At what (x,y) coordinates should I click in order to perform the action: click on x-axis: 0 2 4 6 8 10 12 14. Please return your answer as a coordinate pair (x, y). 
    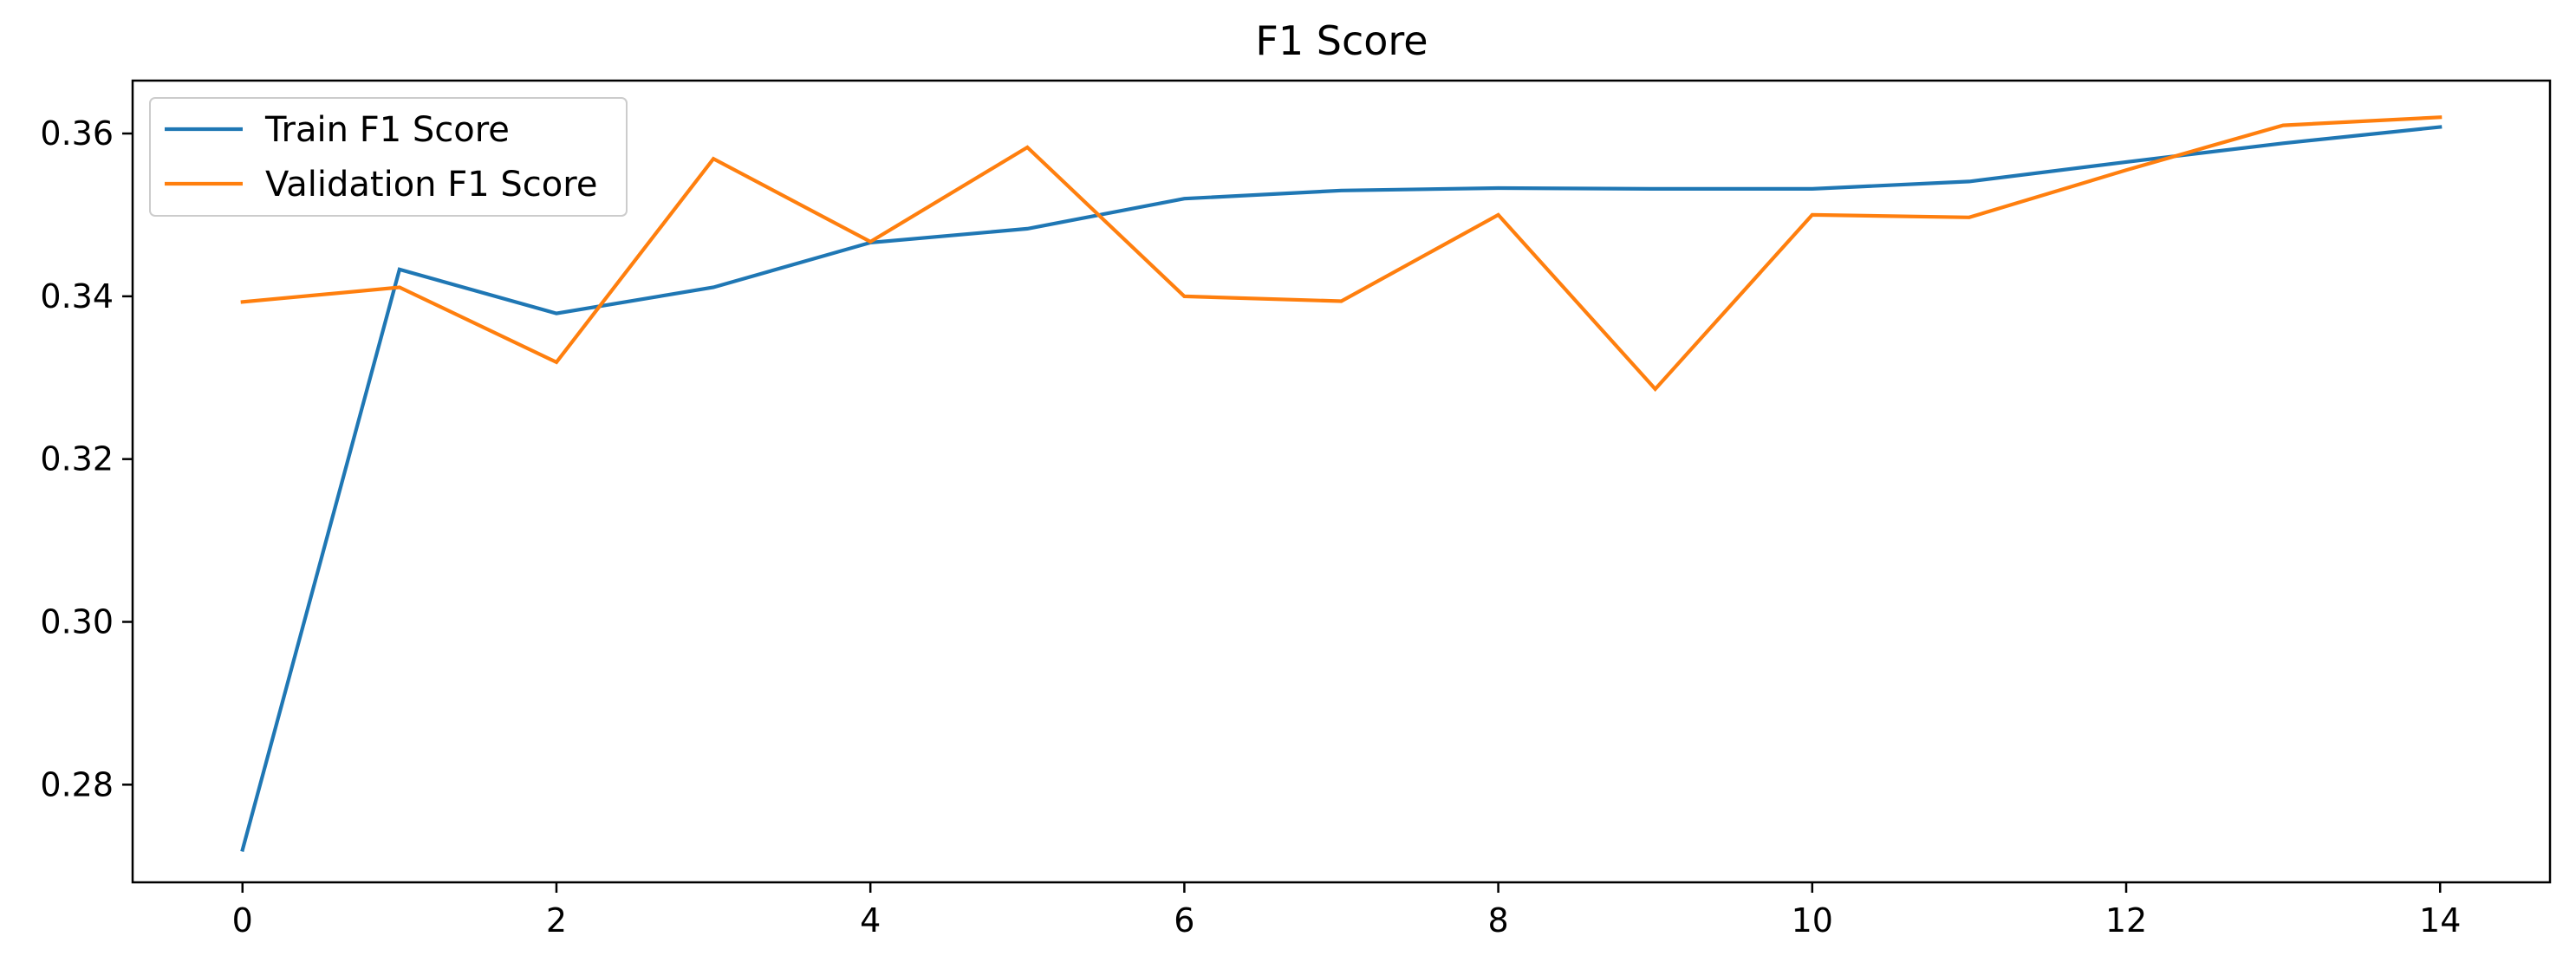
    Looking at the image, I should click on (1346, 911).